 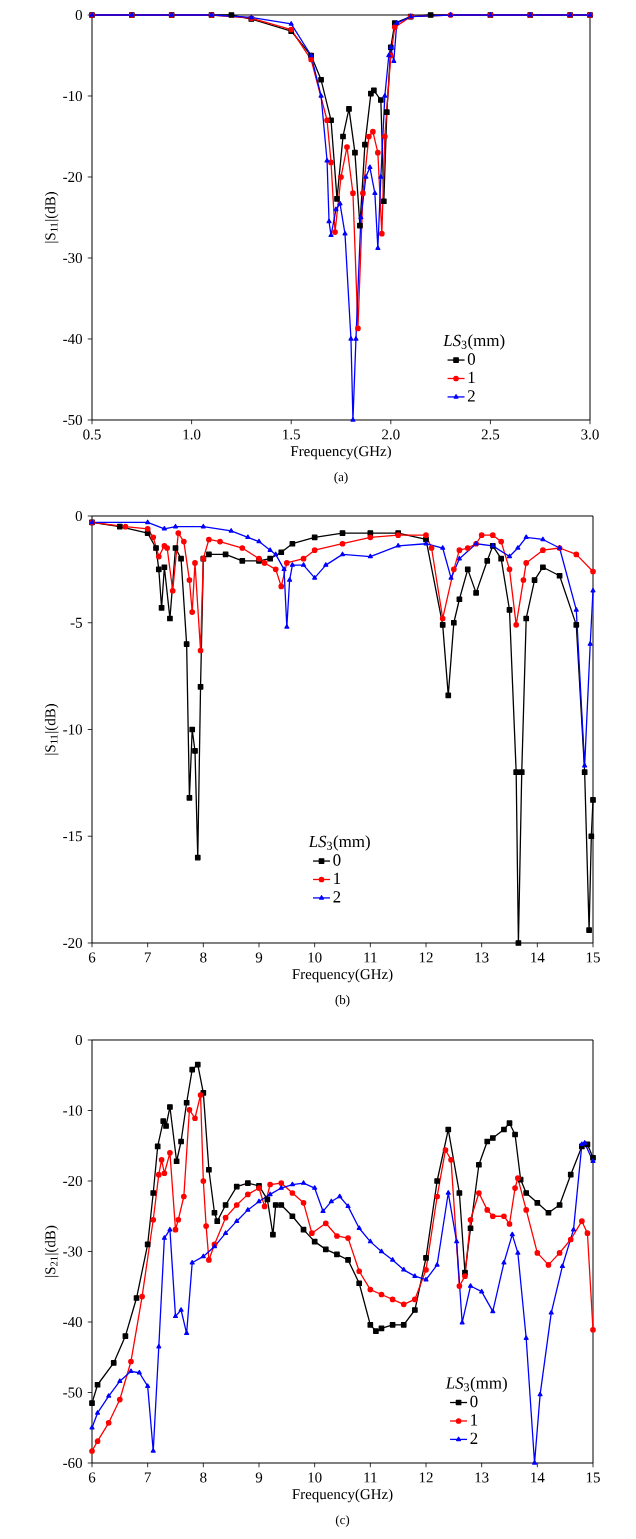 What do you see at coordinates (51, 1251) in the screenshot?
I see `y-axis-title: |S$_{21}$|(dB)` at bounding box center [51, 1251].